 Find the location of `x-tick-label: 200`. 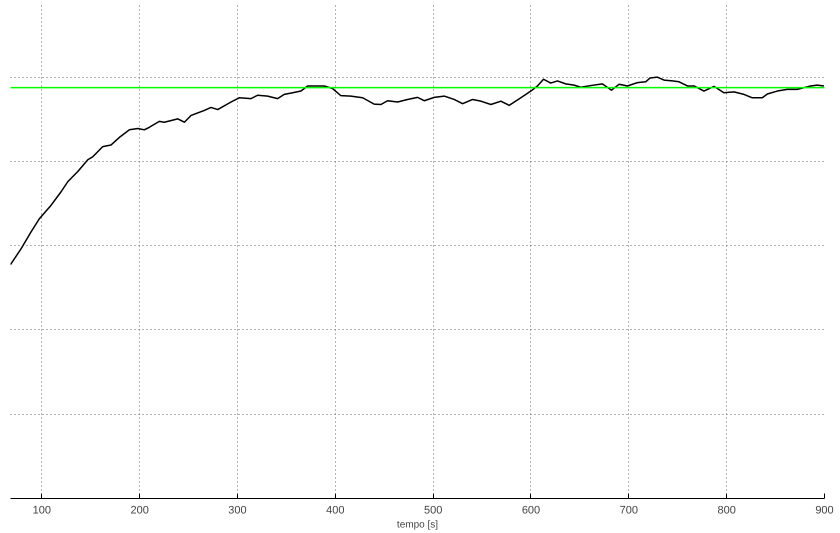

x-tick-label: 200 is located at coordinates (139, 510).